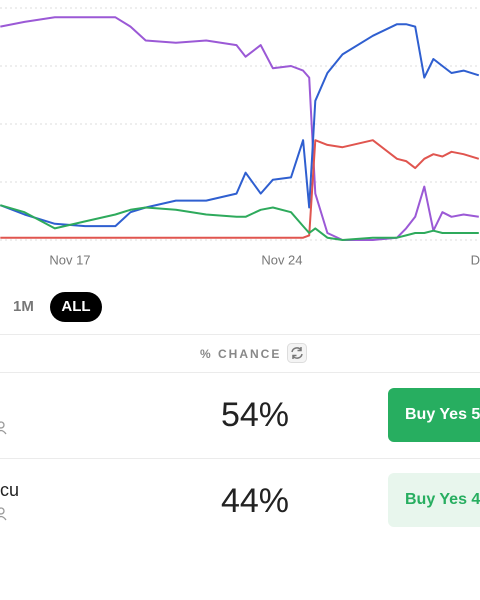  Describe the element at coordinates (281, 259) in the screenshot. I see `x-tick-label: Nov 24` at that location.